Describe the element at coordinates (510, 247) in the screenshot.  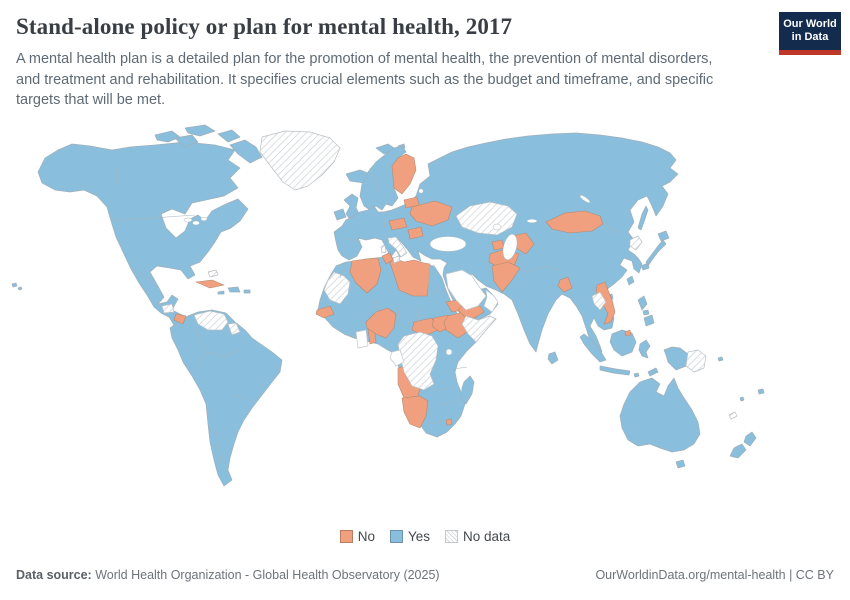
I see `caspian-sea` at that location.